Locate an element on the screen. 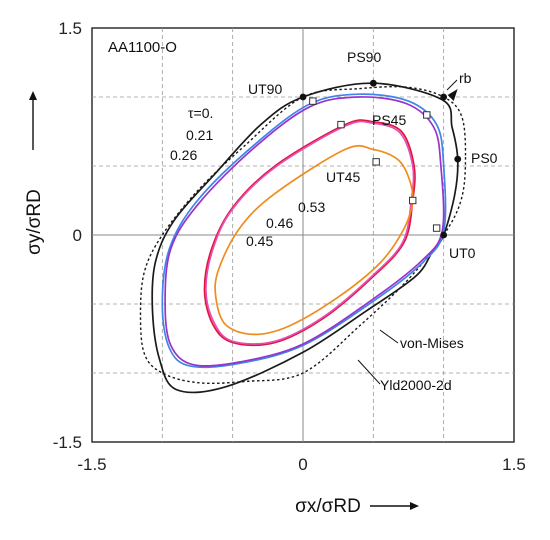 This screenshot has width=550, height=540. label-tau0: τ=0. is located at coordinates (200, 113).